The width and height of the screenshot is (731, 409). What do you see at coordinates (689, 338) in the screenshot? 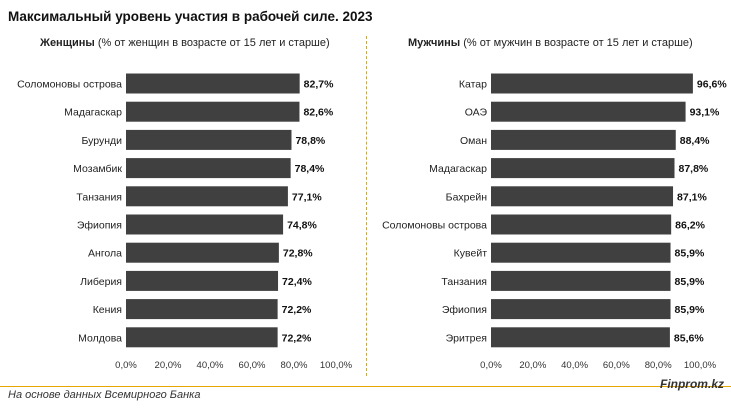
I see `men-value-label: 85,6%` at bounding box center [689, 338].